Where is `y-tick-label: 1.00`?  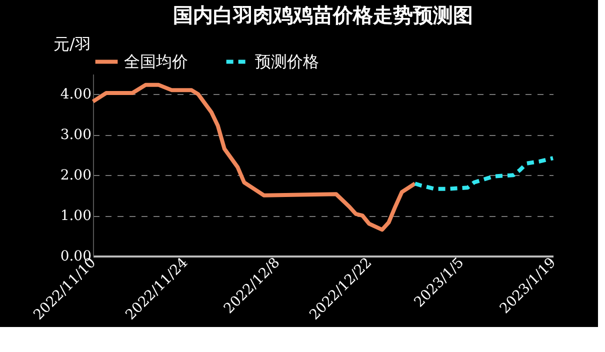
y-tick-label: 1.00 is located at coordinates (76, 216).